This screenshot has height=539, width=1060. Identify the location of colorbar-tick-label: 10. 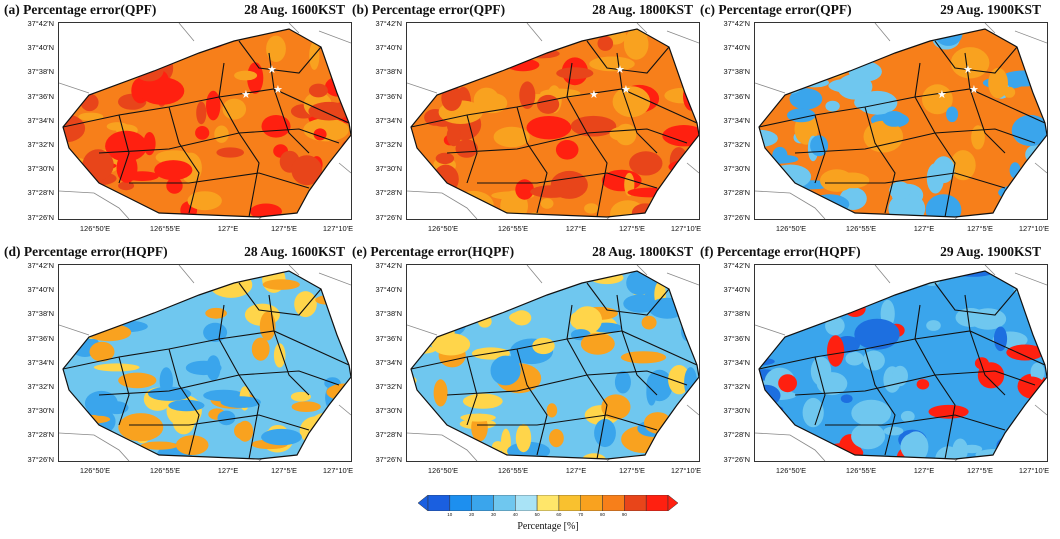
(450, 514).